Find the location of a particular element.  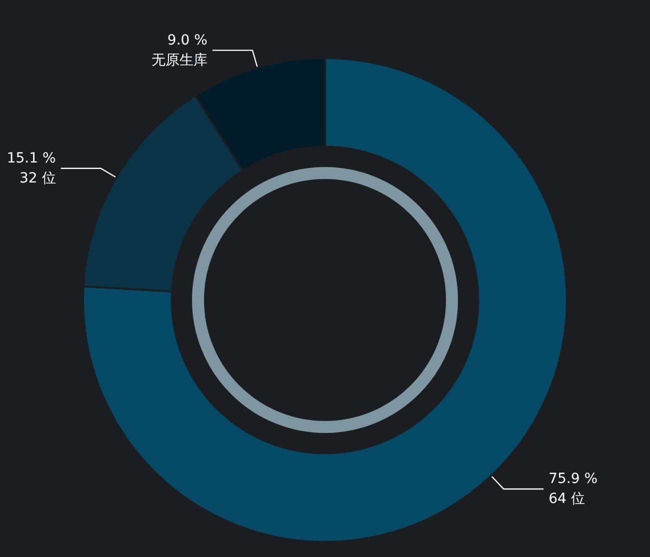

slice-label: 无原生库 is located at coordinates (179, 60).